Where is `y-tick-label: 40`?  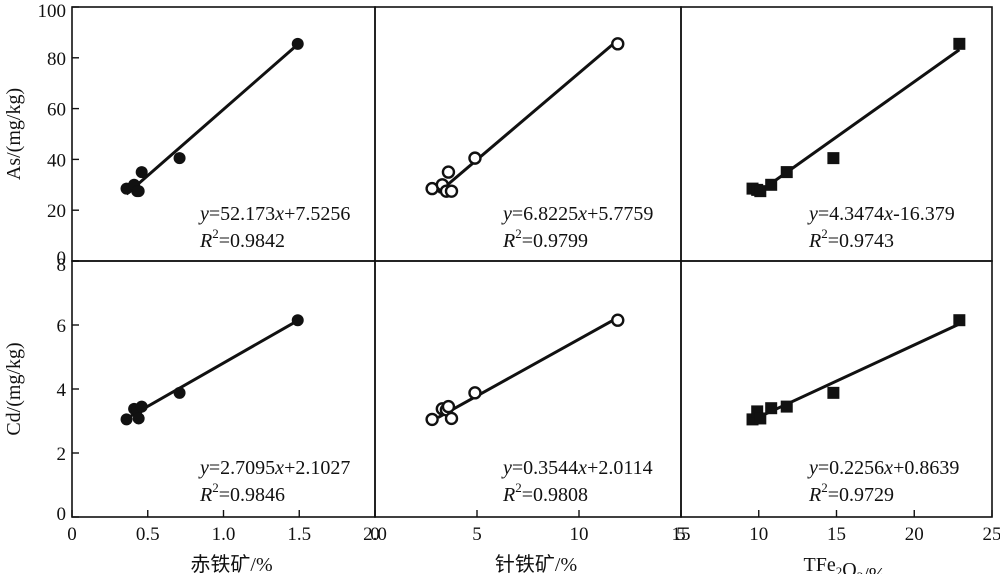
y-tick-label: 40 is located at coordinates (56, 160).